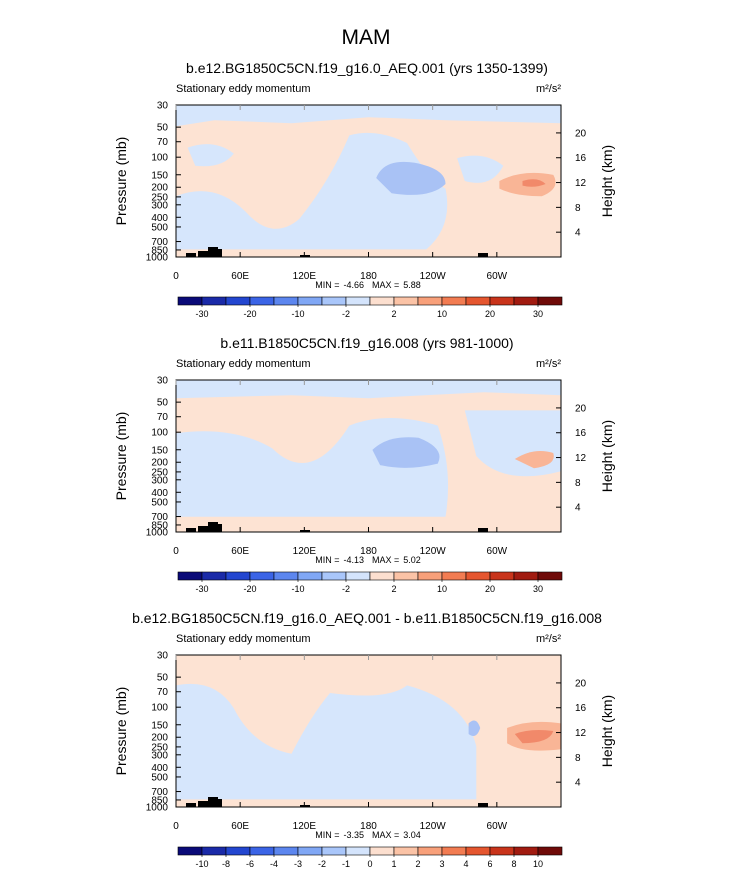 This screenshot has width=733, height=872. I want to click on min-max: MIN = -3.35 MAX = 3.04, so click(368, 835).